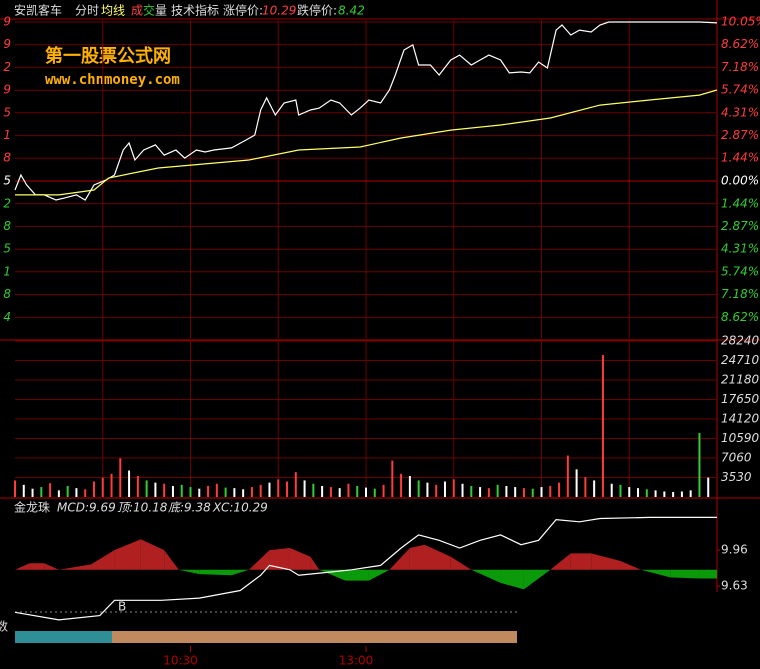 This screenshot has width=760, height=669. I want to click on stock-name: 安凯客车, so click(38, 10).